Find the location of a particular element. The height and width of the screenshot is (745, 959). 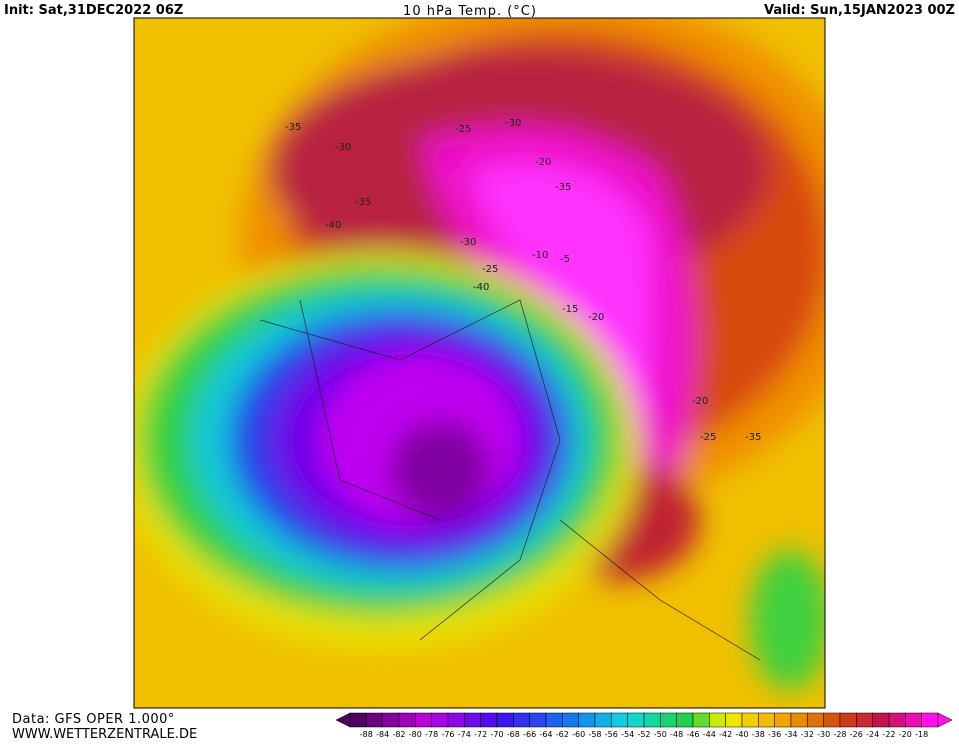

colorbar-label: -62 is located at coordinates (562, 734).